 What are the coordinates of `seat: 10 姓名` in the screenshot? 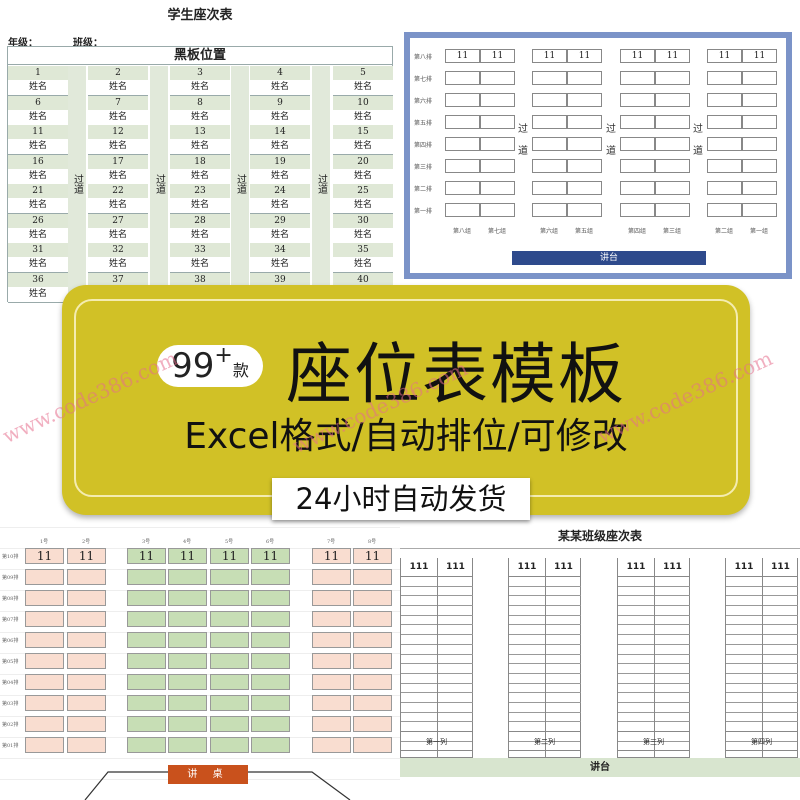 It's located at (363, 110).